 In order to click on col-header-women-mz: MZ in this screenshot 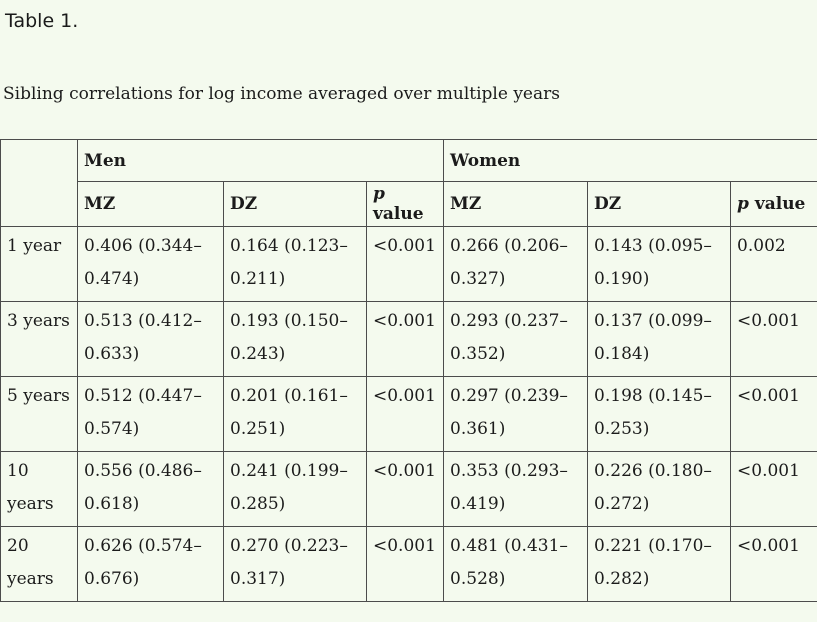, I will do `click(516, 204)`.